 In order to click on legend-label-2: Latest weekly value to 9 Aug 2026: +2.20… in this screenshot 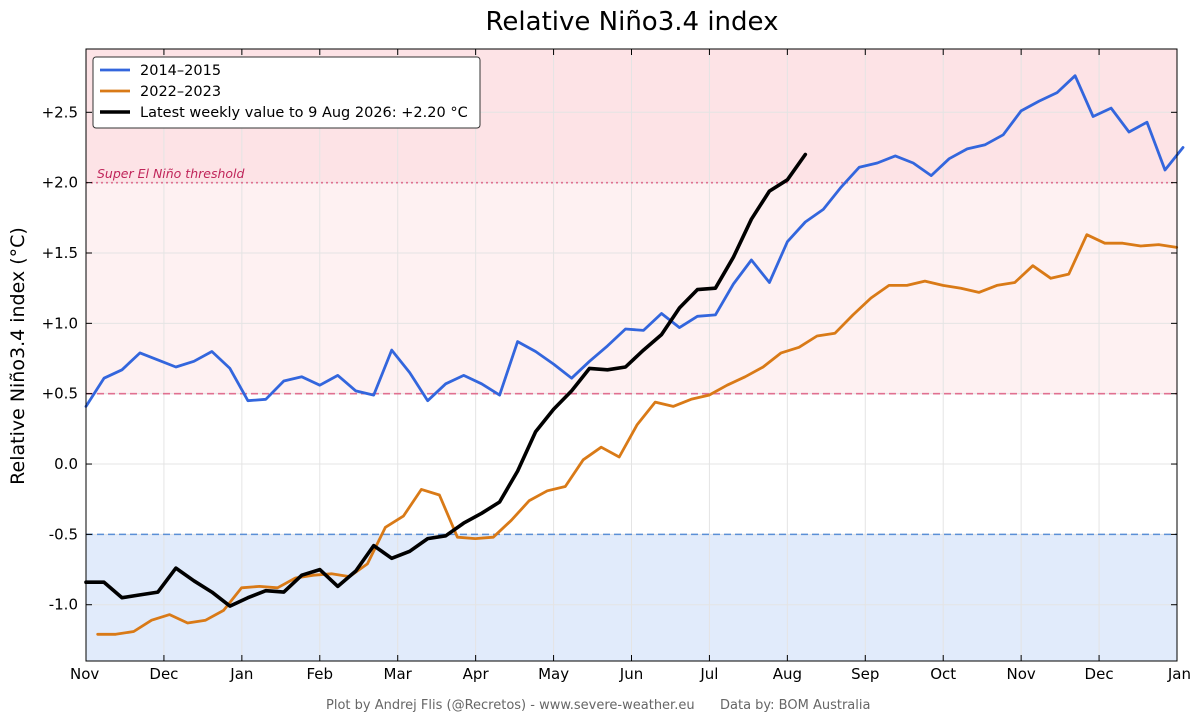, I will do `click(304, 113)`.